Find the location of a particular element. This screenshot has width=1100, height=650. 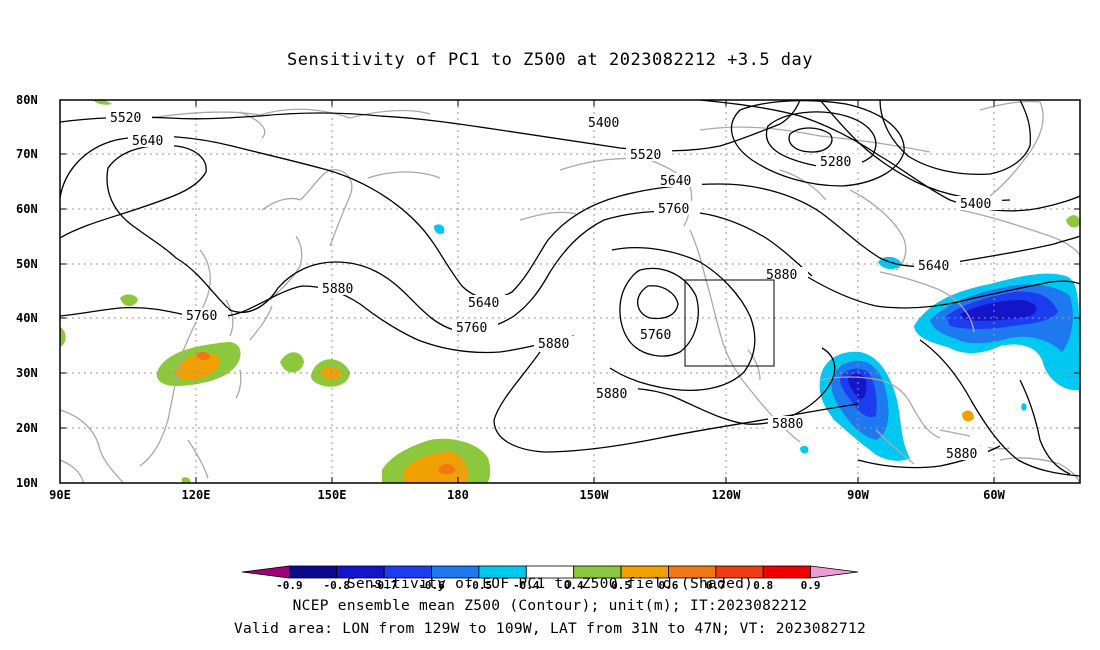

contour-label: 5280 is located at coordinates (835, 162).